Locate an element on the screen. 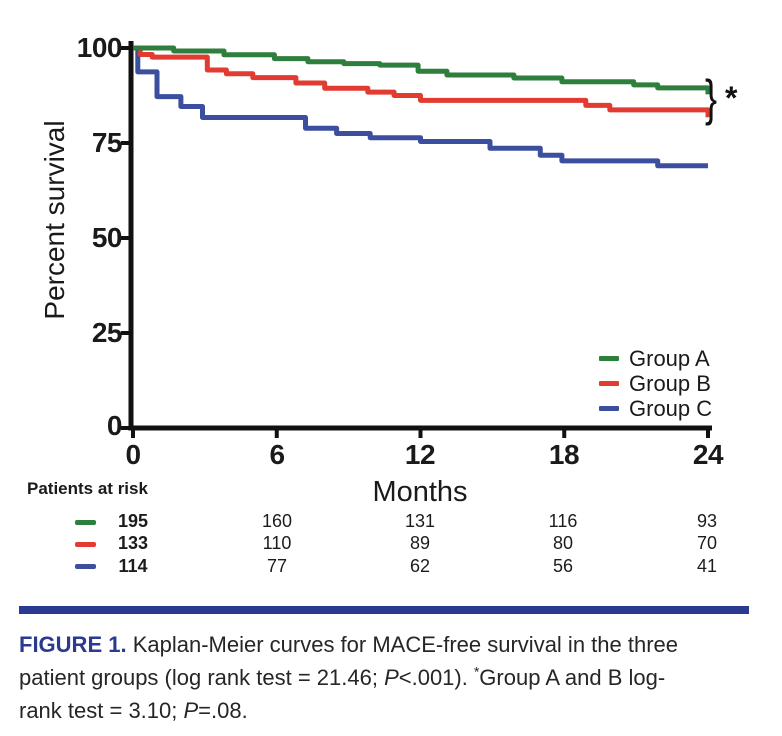  x-tick-label-24: 24 is located at coordinates (708, 454).